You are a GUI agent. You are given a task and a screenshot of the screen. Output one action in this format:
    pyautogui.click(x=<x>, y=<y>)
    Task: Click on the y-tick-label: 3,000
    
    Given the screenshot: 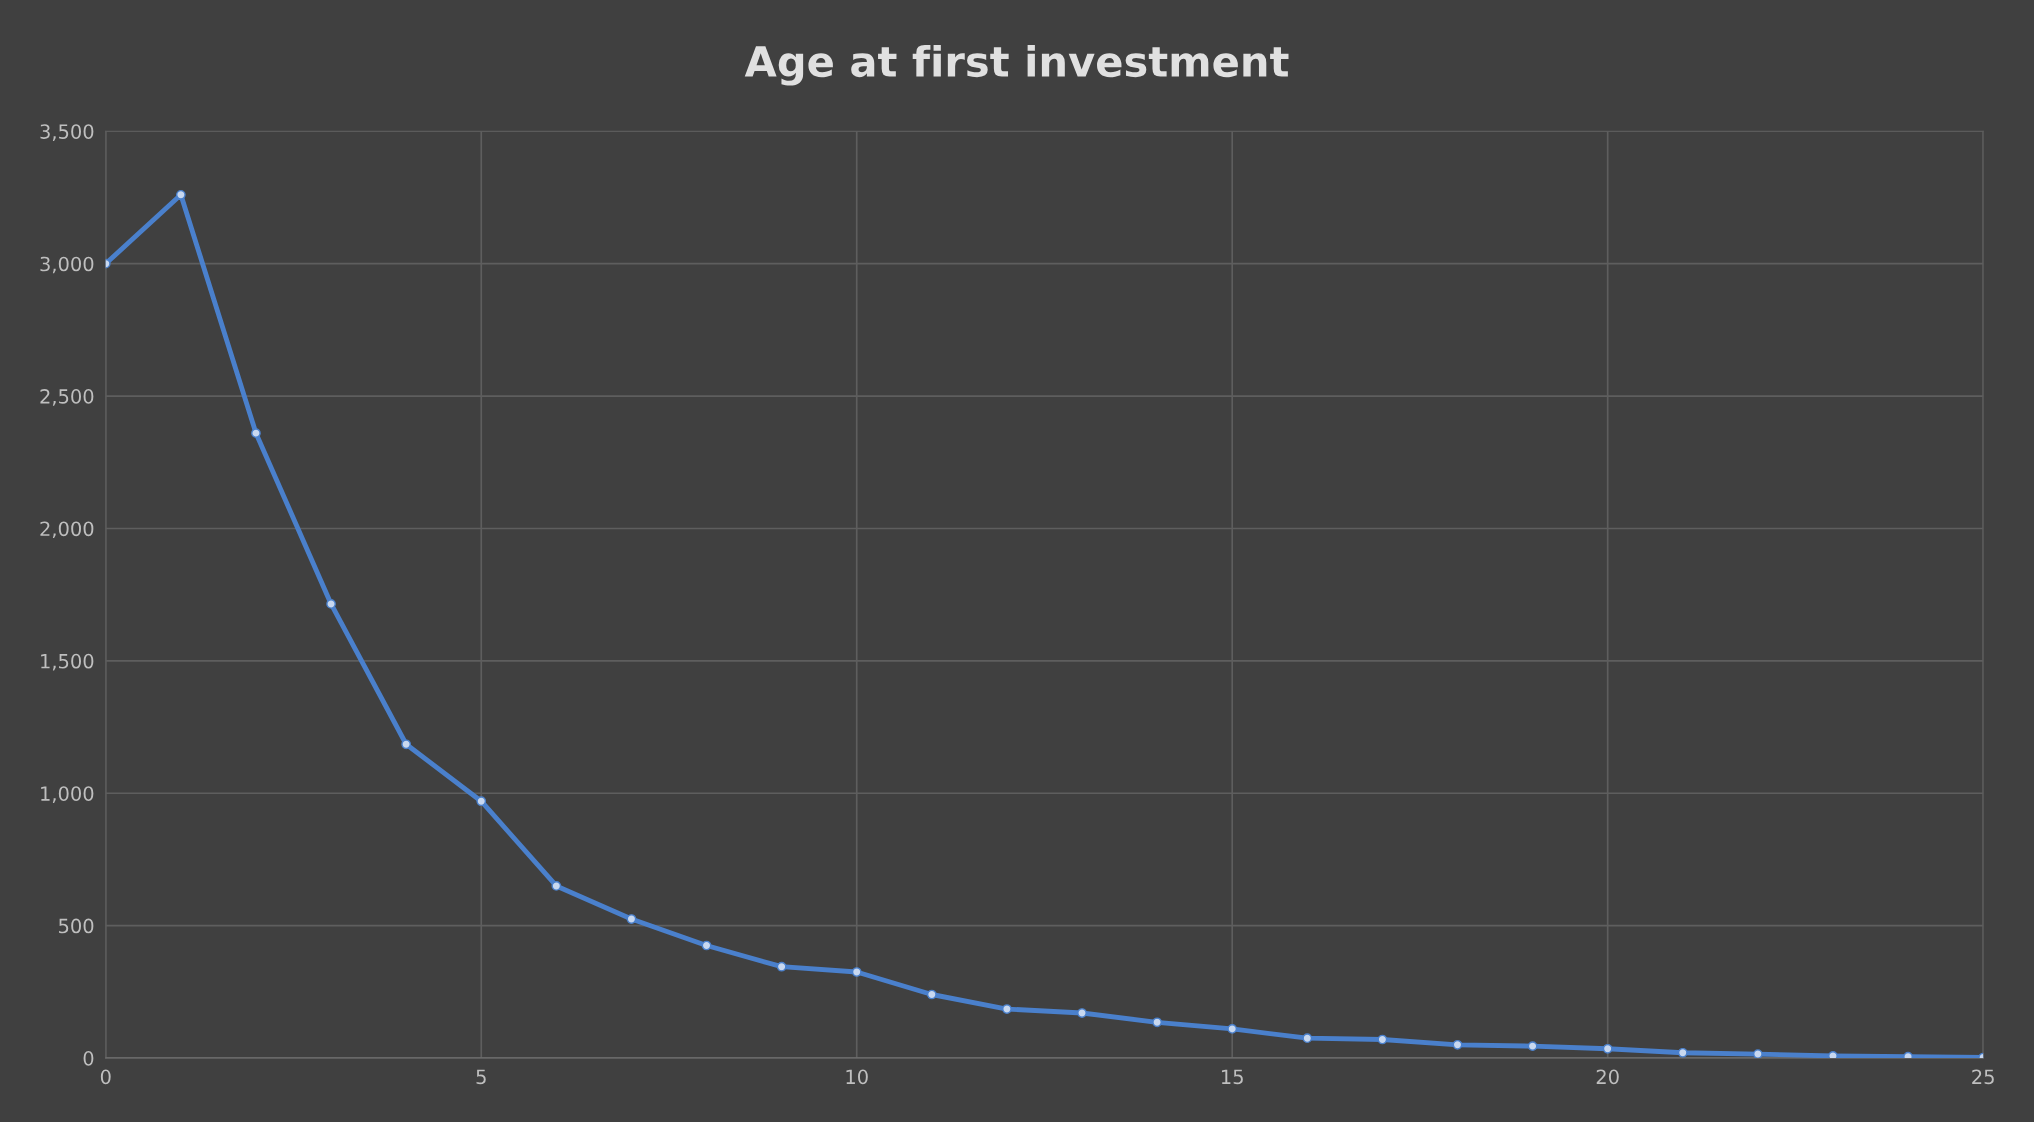 What is the action you would take?
    pyautogui.click(x=67, y=265)
    